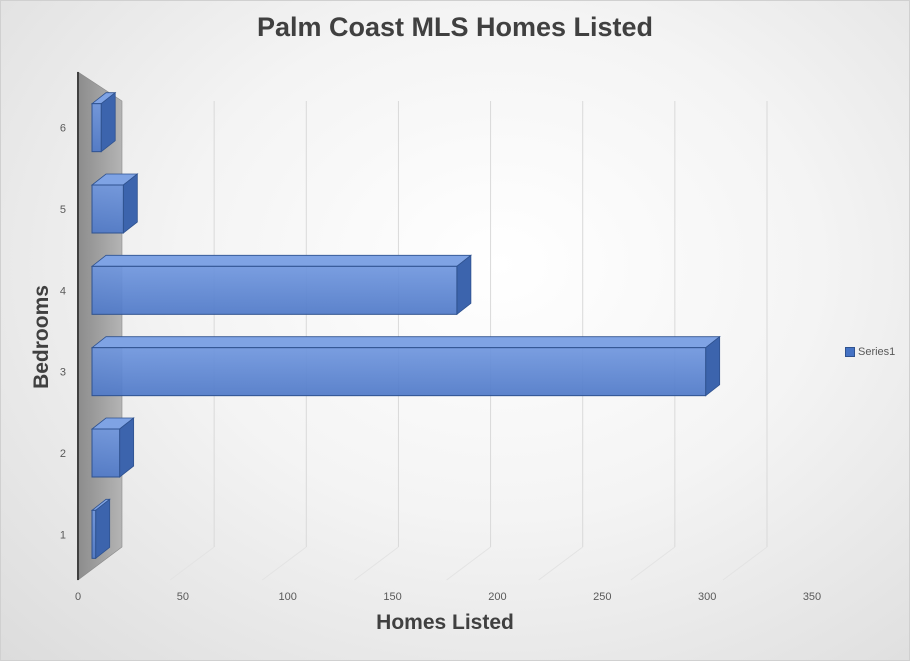  Describe the element at coordinates (445, 622) in the screenshot. I see `x-axis-title: Homes Listed` at that location.